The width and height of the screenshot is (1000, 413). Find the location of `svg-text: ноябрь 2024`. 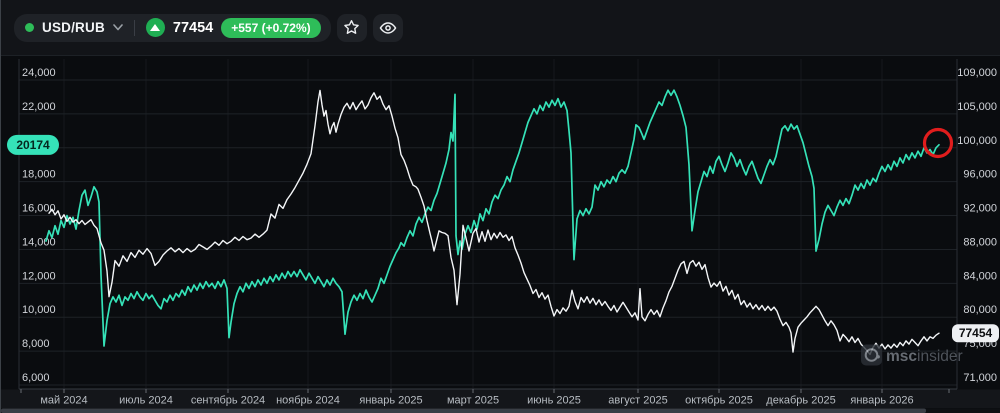

svg-text: ноябрь 2024 is located at coordinates (308, 401).